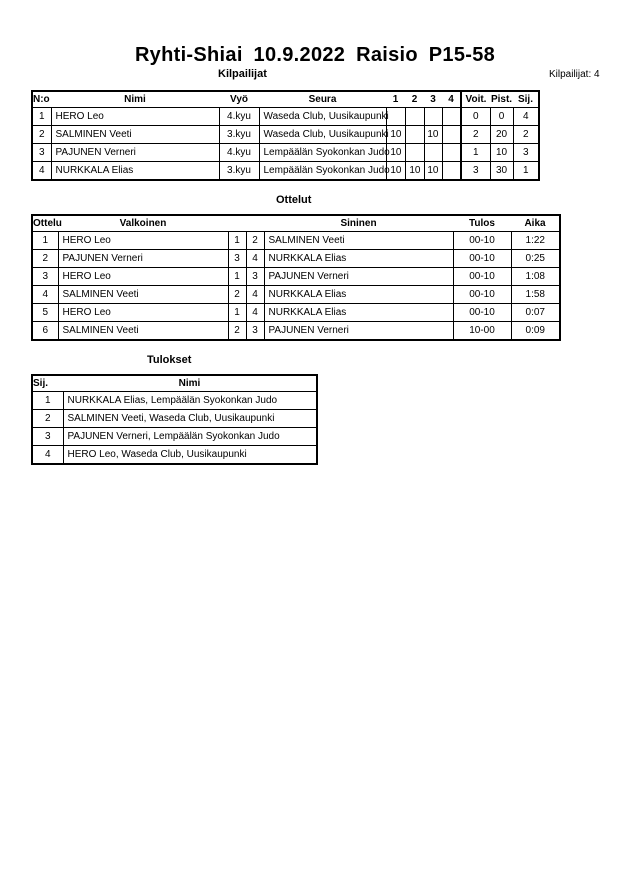 The height and width of the screenshot is (891, 630). I want to click on cell-blue: SALMINEN Veeti, so click(358, 240).